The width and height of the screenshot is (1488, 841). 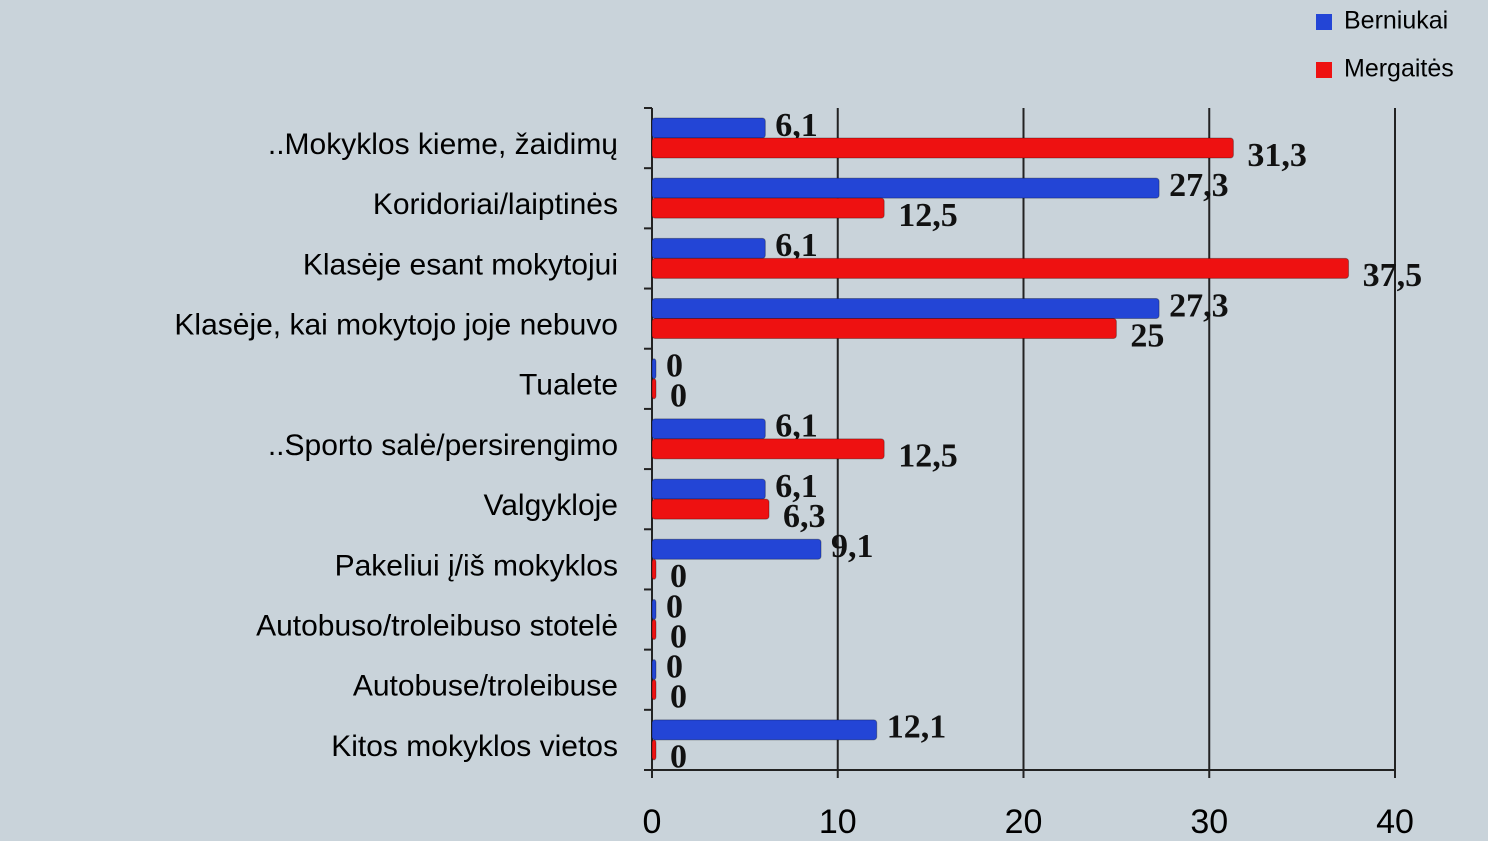 What do you see at coordinates (852, 546) in the screenshot?
I see `data-label: 9,1` at bounding box center [852, 546].